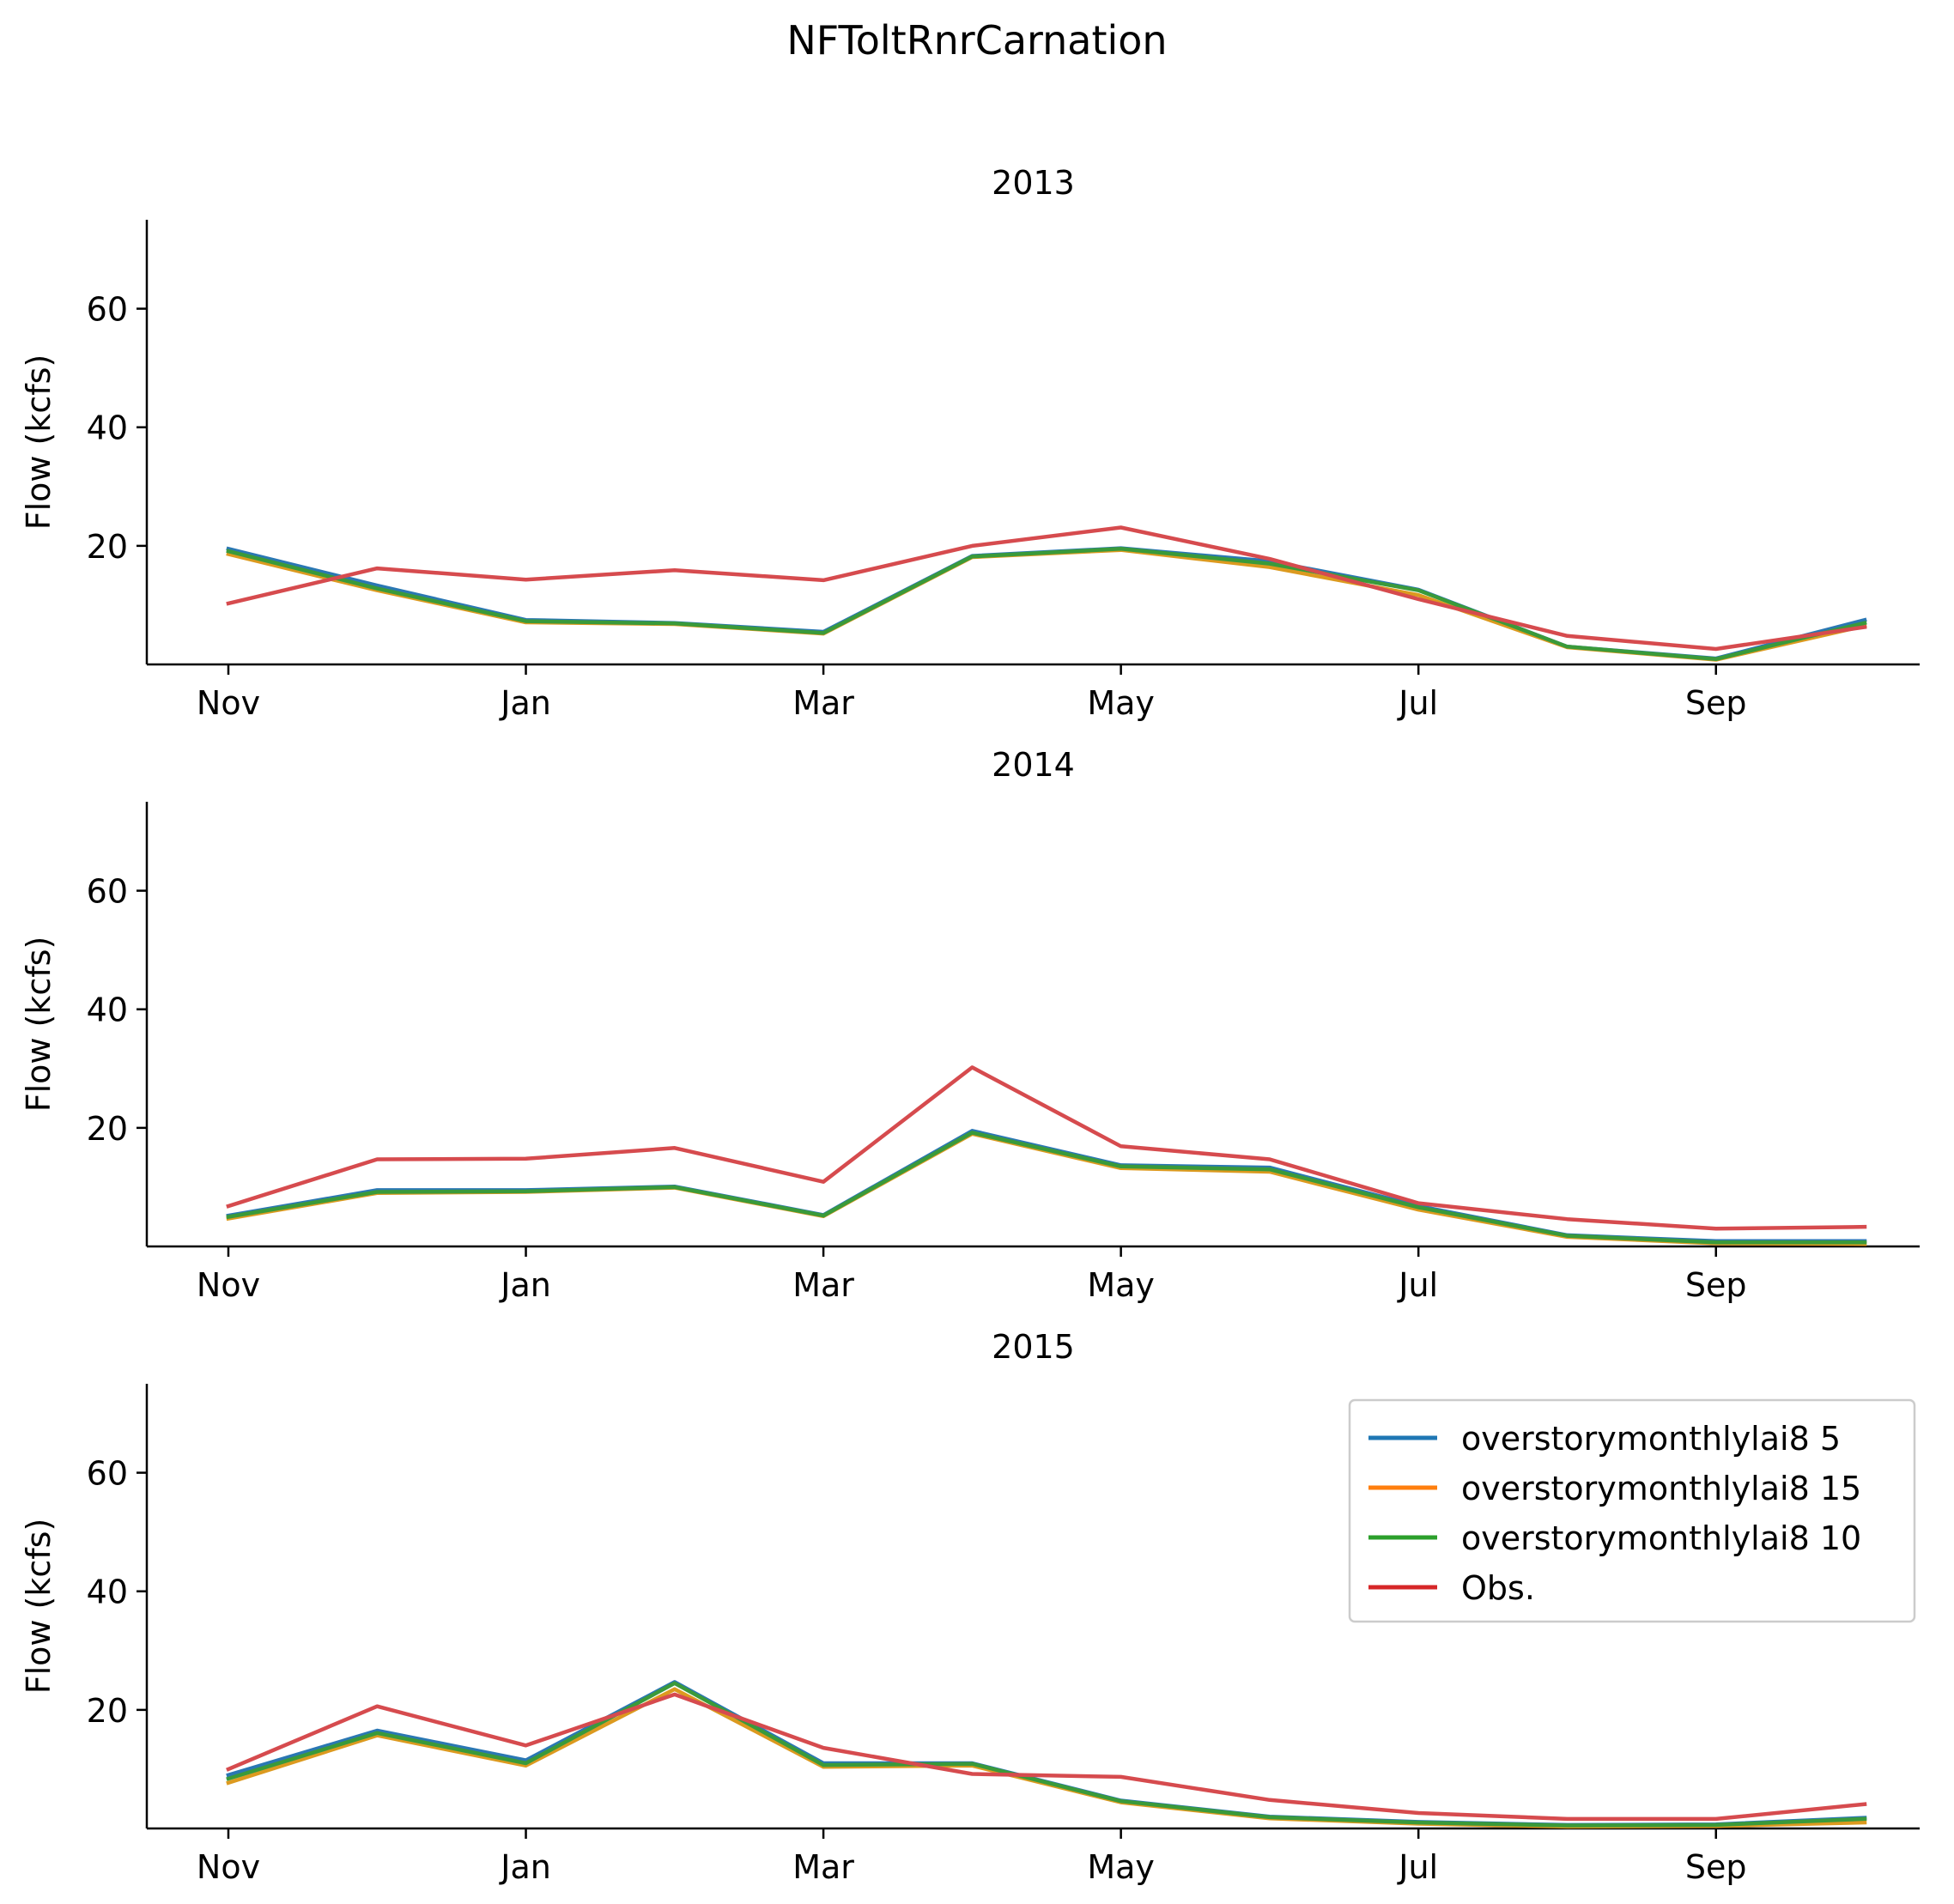  Describe the element at coordinates (1661, 1538) in the screenshot. I see `legend-label: overstorymonthlylai8 10` at that location.